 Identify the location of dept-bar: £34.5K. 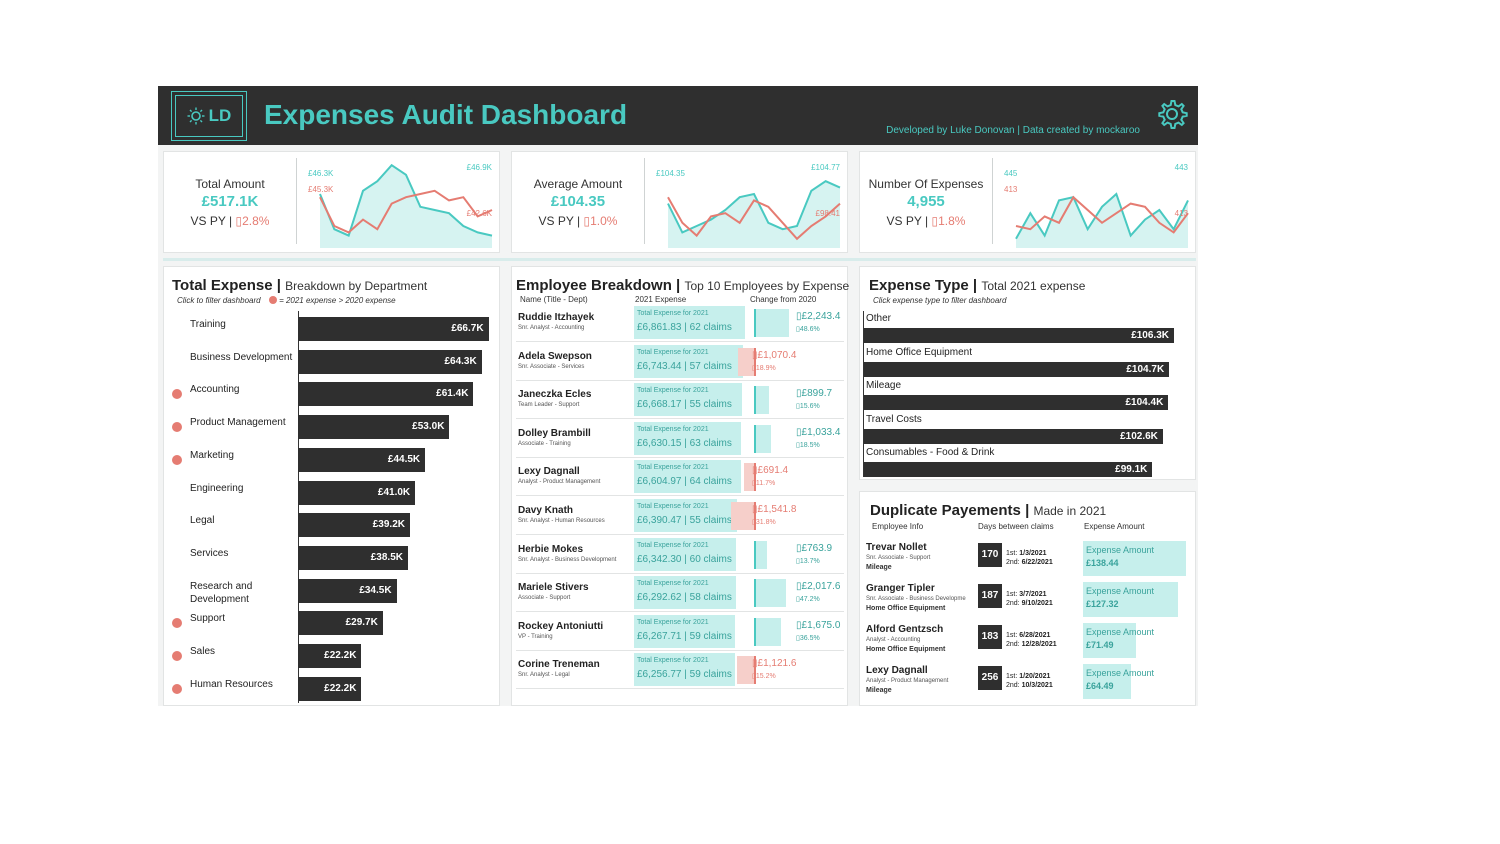
(347, 590).